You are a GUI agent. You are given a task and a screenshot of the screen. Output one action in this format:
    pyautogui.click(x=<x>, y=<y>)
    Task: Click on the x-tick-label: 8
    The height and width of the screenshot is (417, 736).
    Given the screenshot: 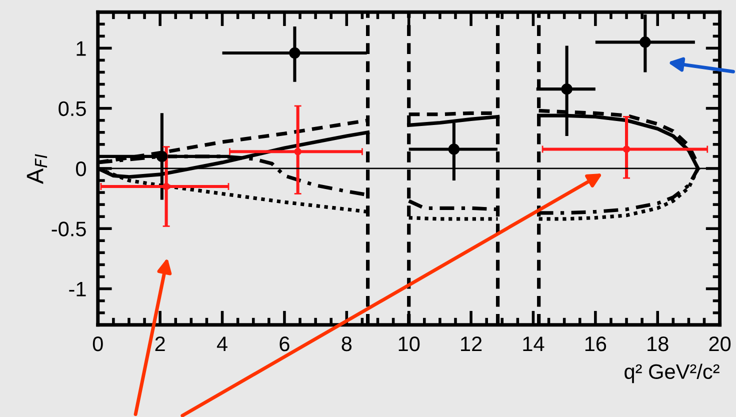 What is the action you would take?
    pyautogui.click(x=347, y=344)
    